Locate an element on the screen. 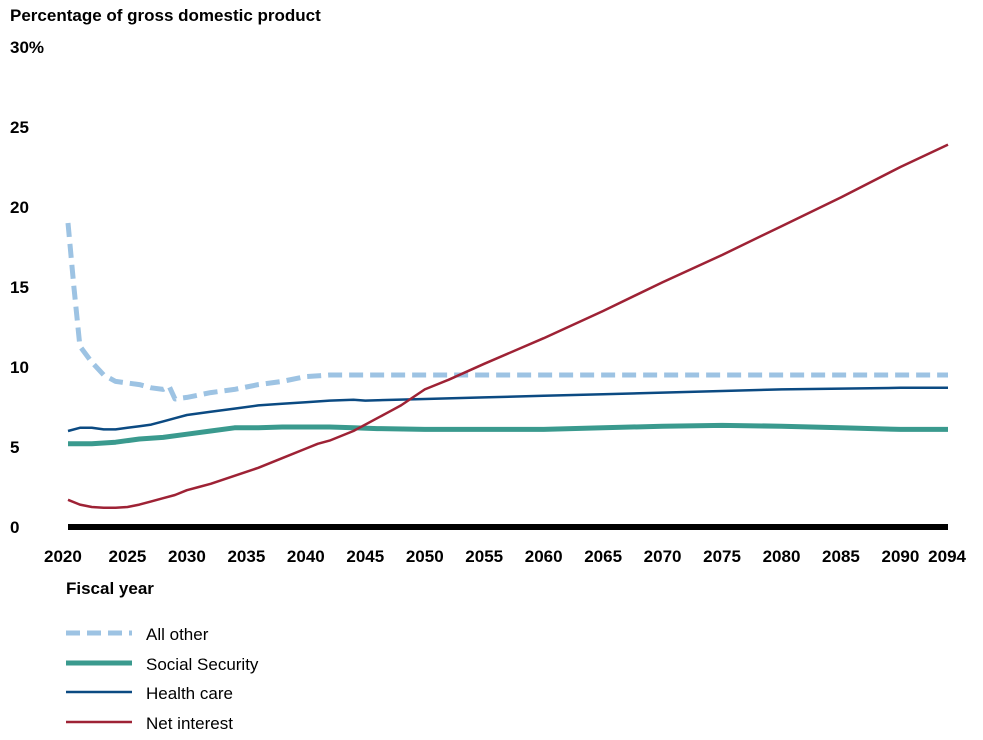  x-tick-label: 2070 is located at coordinates (663, 556).